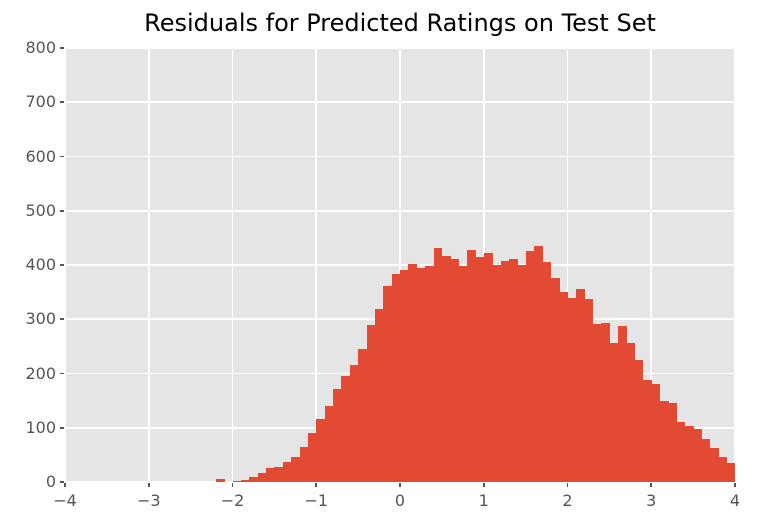 The width and height of the screenshot is (757, 530). Describe the element at coordinates (40, 373) in the screenshot. I see `y-axis-tick-label: 200` at that location.